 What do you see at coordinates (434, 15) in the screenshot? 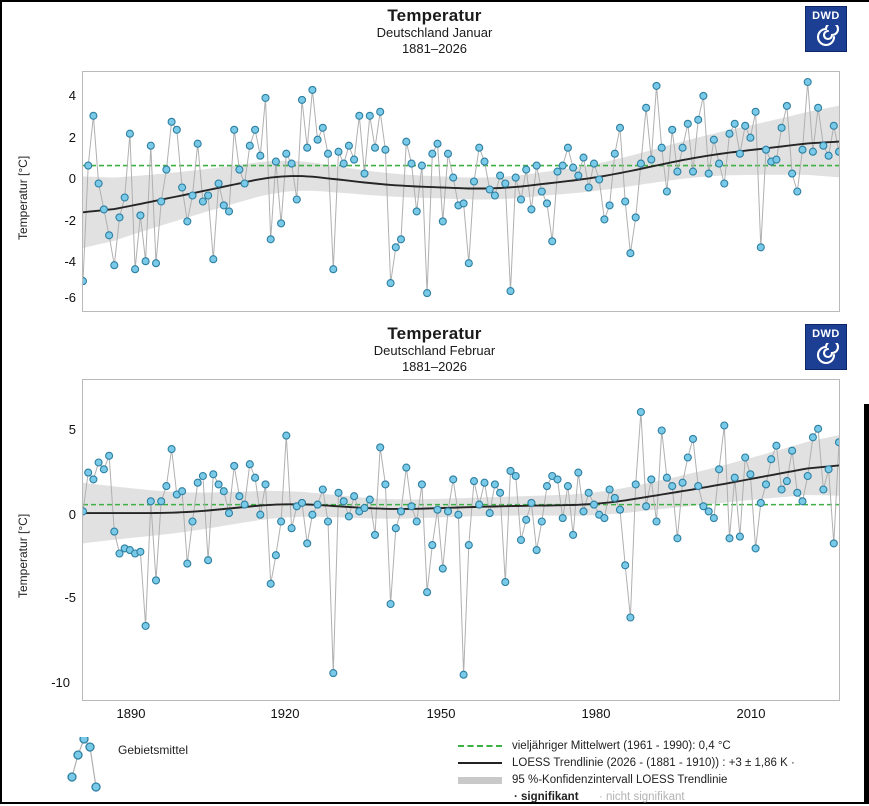
I see `page-title: Temperatur` at bounding box center [434, 15].